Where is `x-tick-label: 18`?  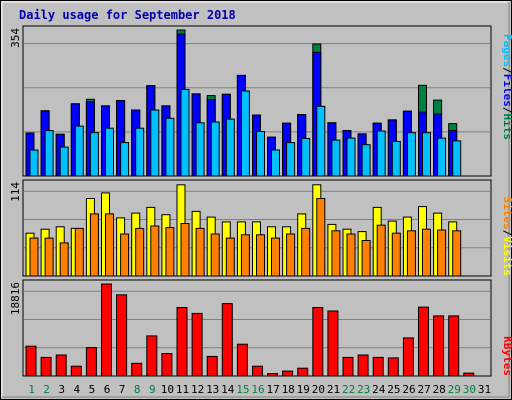
x-tick-label: 18 is located at coordinates (288, 389).